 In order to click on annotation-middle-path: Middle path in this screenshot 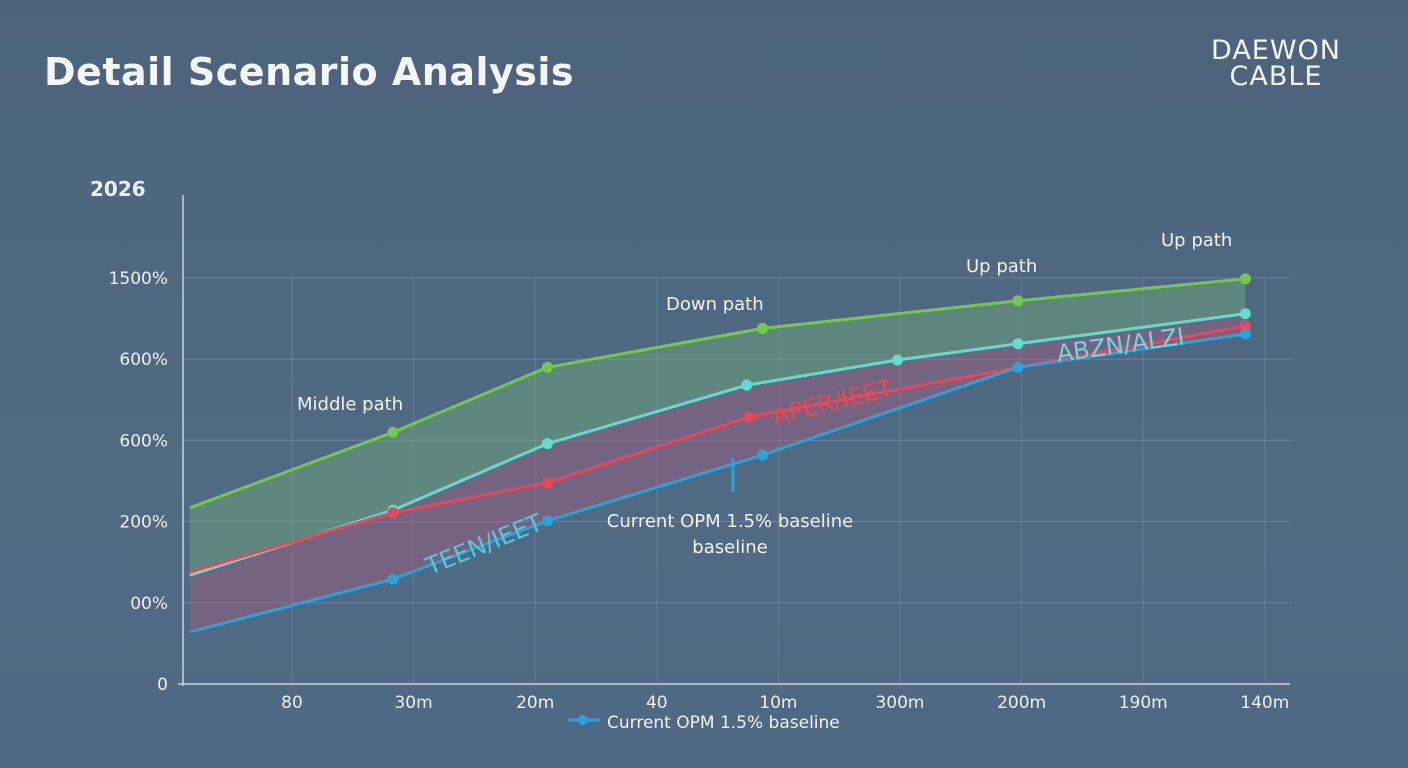, I will do `click(350, 404)`.